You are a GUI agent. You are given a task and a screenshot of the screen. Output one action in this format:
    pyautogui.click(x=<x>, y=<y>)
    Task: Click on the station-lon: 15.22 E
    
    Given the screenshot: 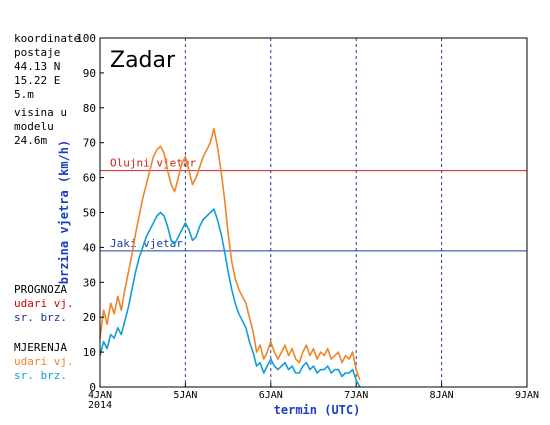 What is the action you would take?
    pyautogui.click(x=37, y=80)
    